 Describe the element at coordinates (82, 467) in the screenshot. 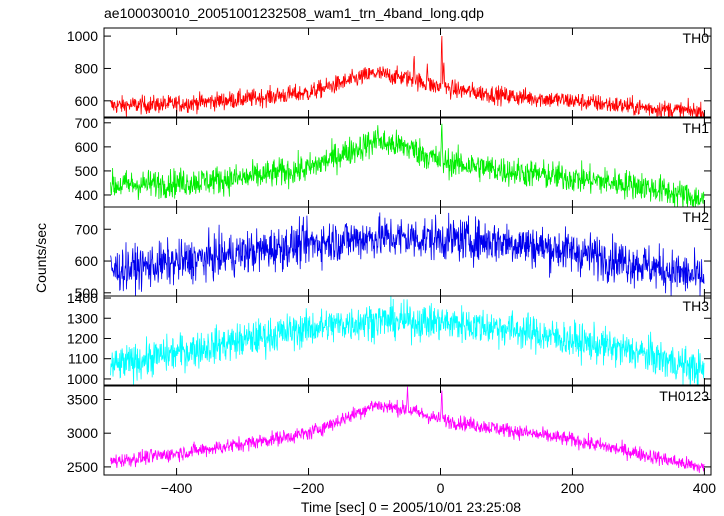

I see `y-tick-label: 2500` at that location.